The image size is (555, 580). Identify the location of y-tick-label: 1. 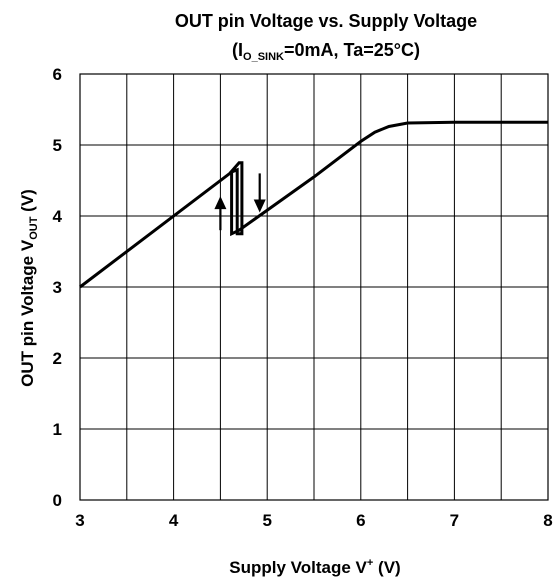
(57, 429).